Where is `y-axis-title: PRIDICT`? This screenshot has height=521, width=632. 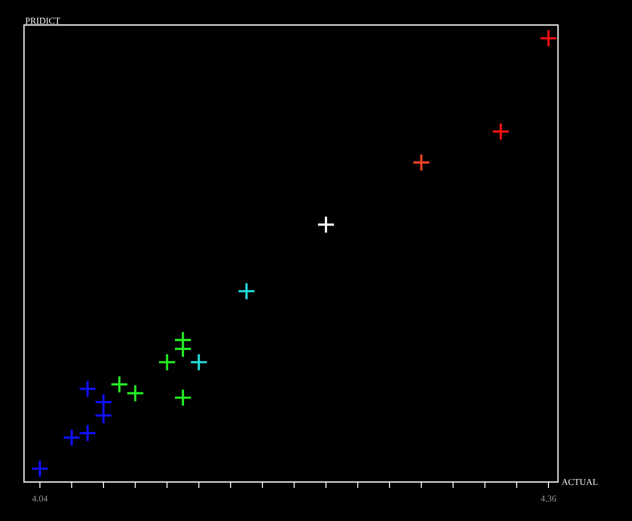 y-axis-title: PRIDICT is located at coordinates (42, 21).